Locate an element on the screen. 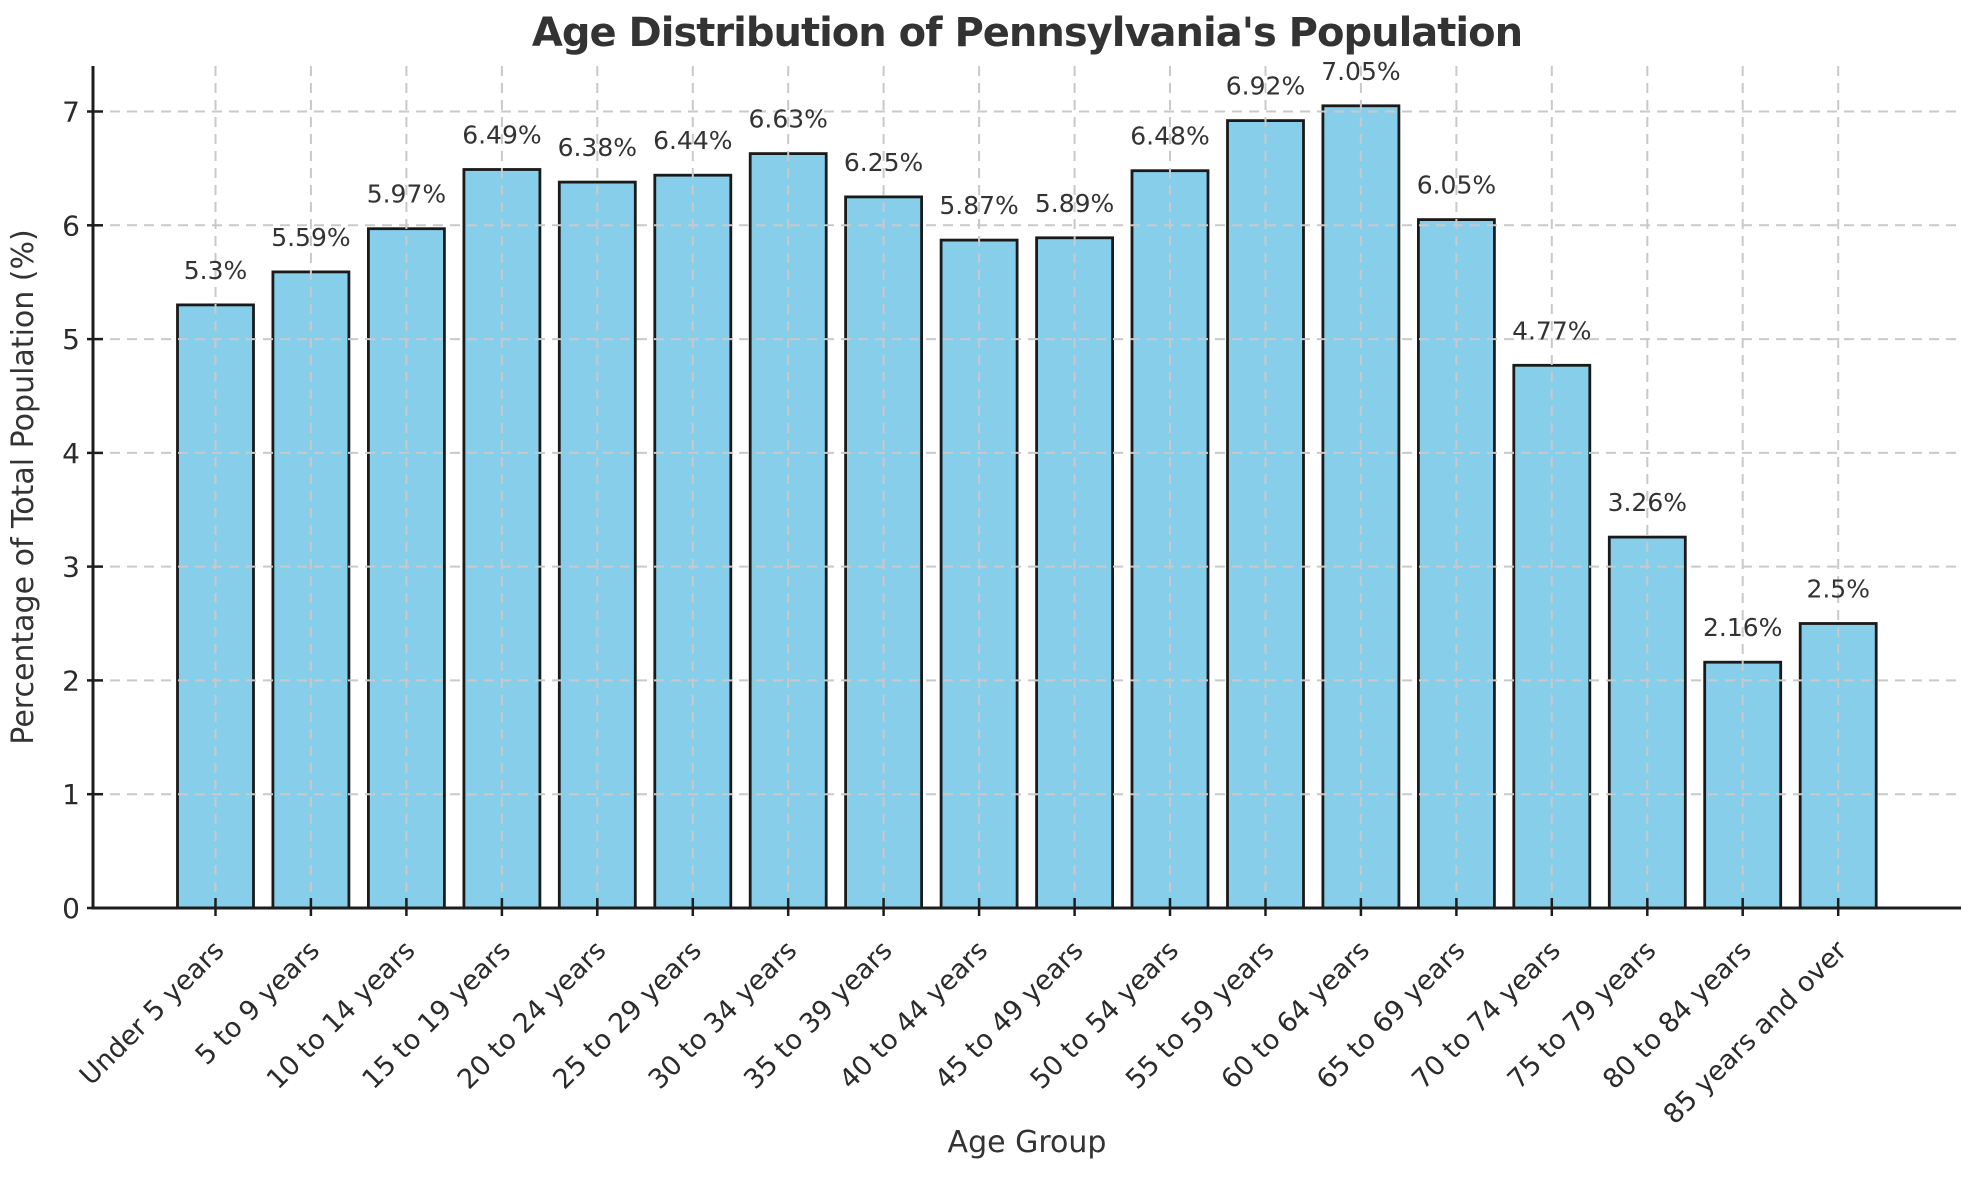  bar-value-label: 6.38% is located at coordinates (597, 147).